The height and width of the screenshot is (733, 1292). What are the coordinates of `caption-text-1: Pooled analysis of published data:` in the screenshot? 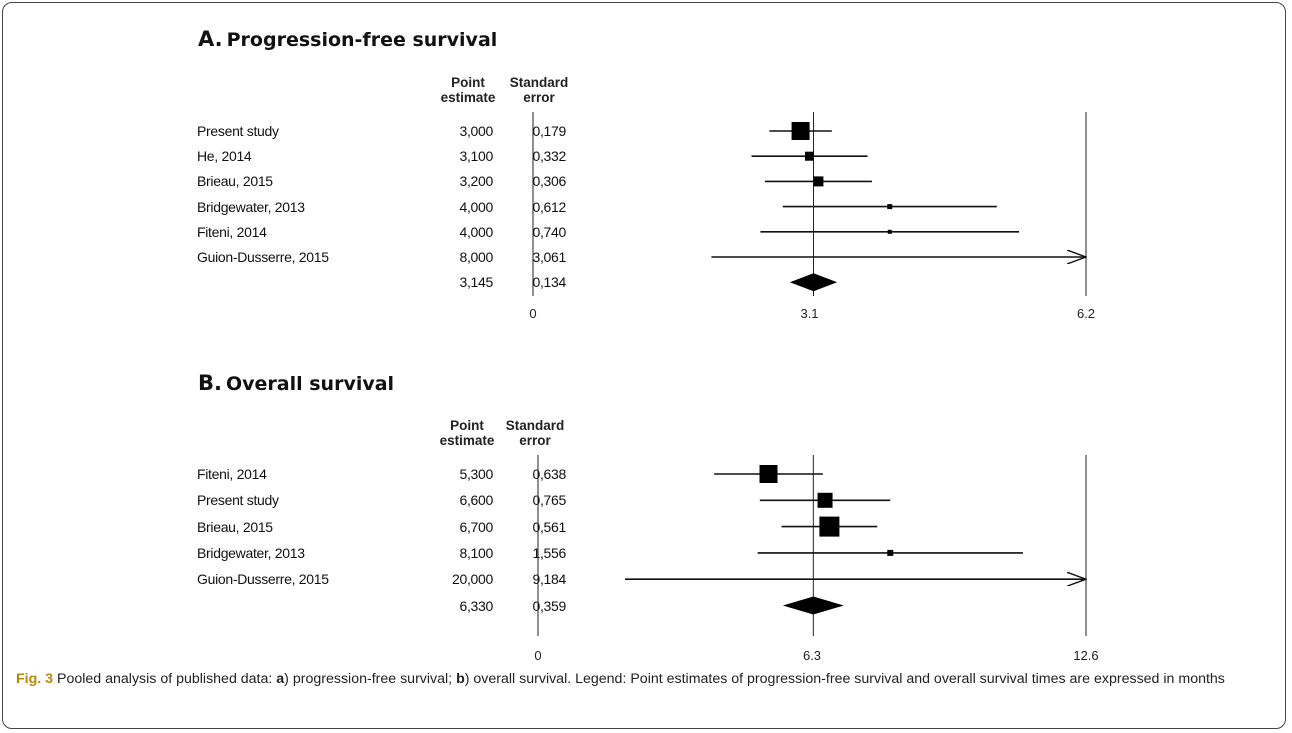 It's located at (165, 679).